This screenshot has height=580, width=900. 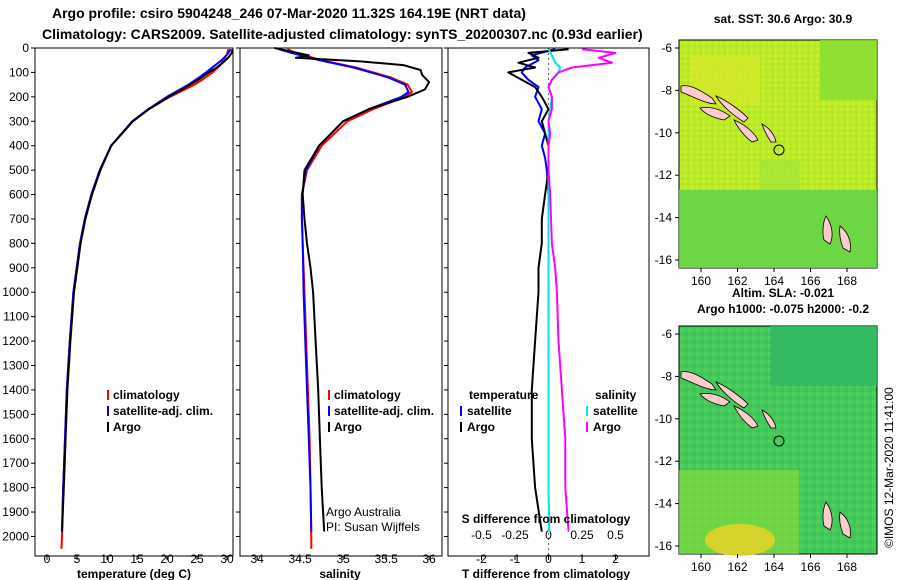 I want to click on x-tick-label: -1, so click(x=515, y=559).